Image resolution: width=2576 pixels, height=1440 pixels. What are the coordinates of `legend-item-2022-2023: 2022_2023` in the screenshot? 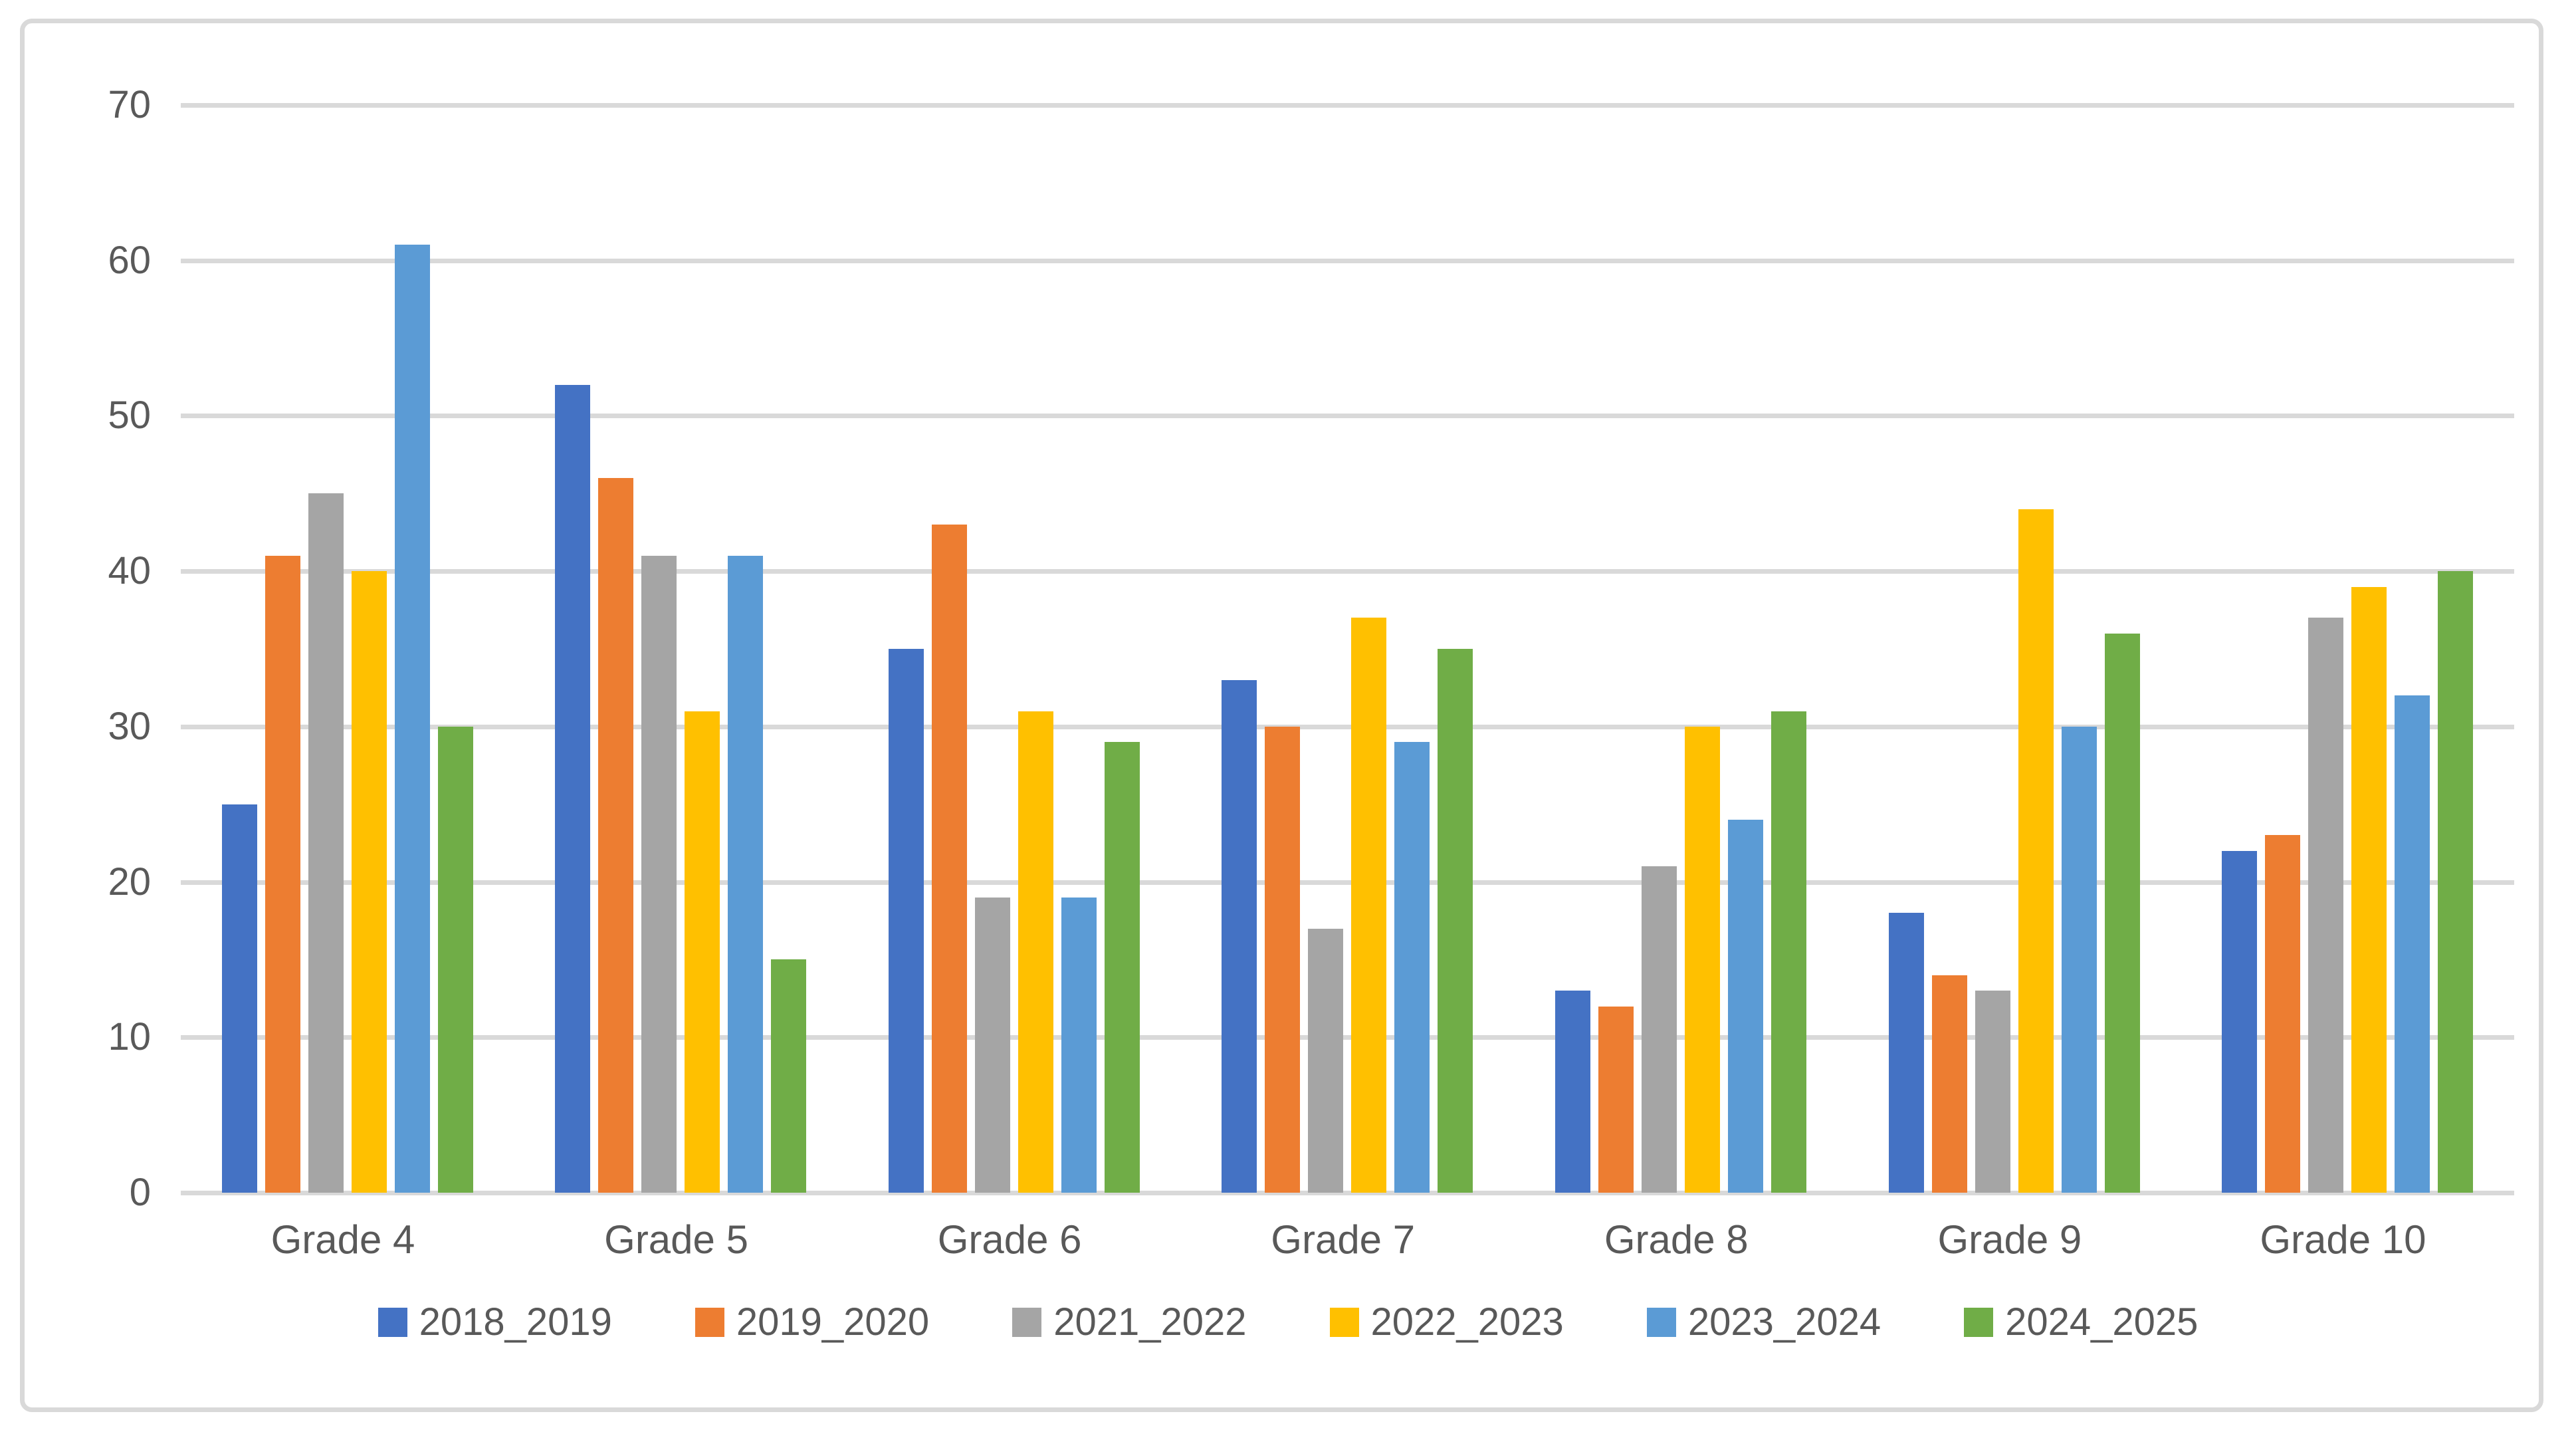 It's located at (1446, 1322).